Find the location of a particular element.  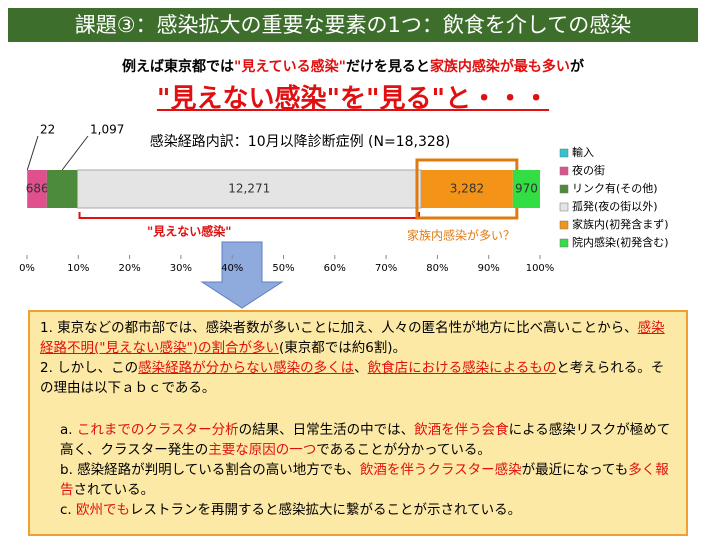

text: レストランを再開すると感染拡大に繋がることが示されている。 is located at coordinates (326, 510).